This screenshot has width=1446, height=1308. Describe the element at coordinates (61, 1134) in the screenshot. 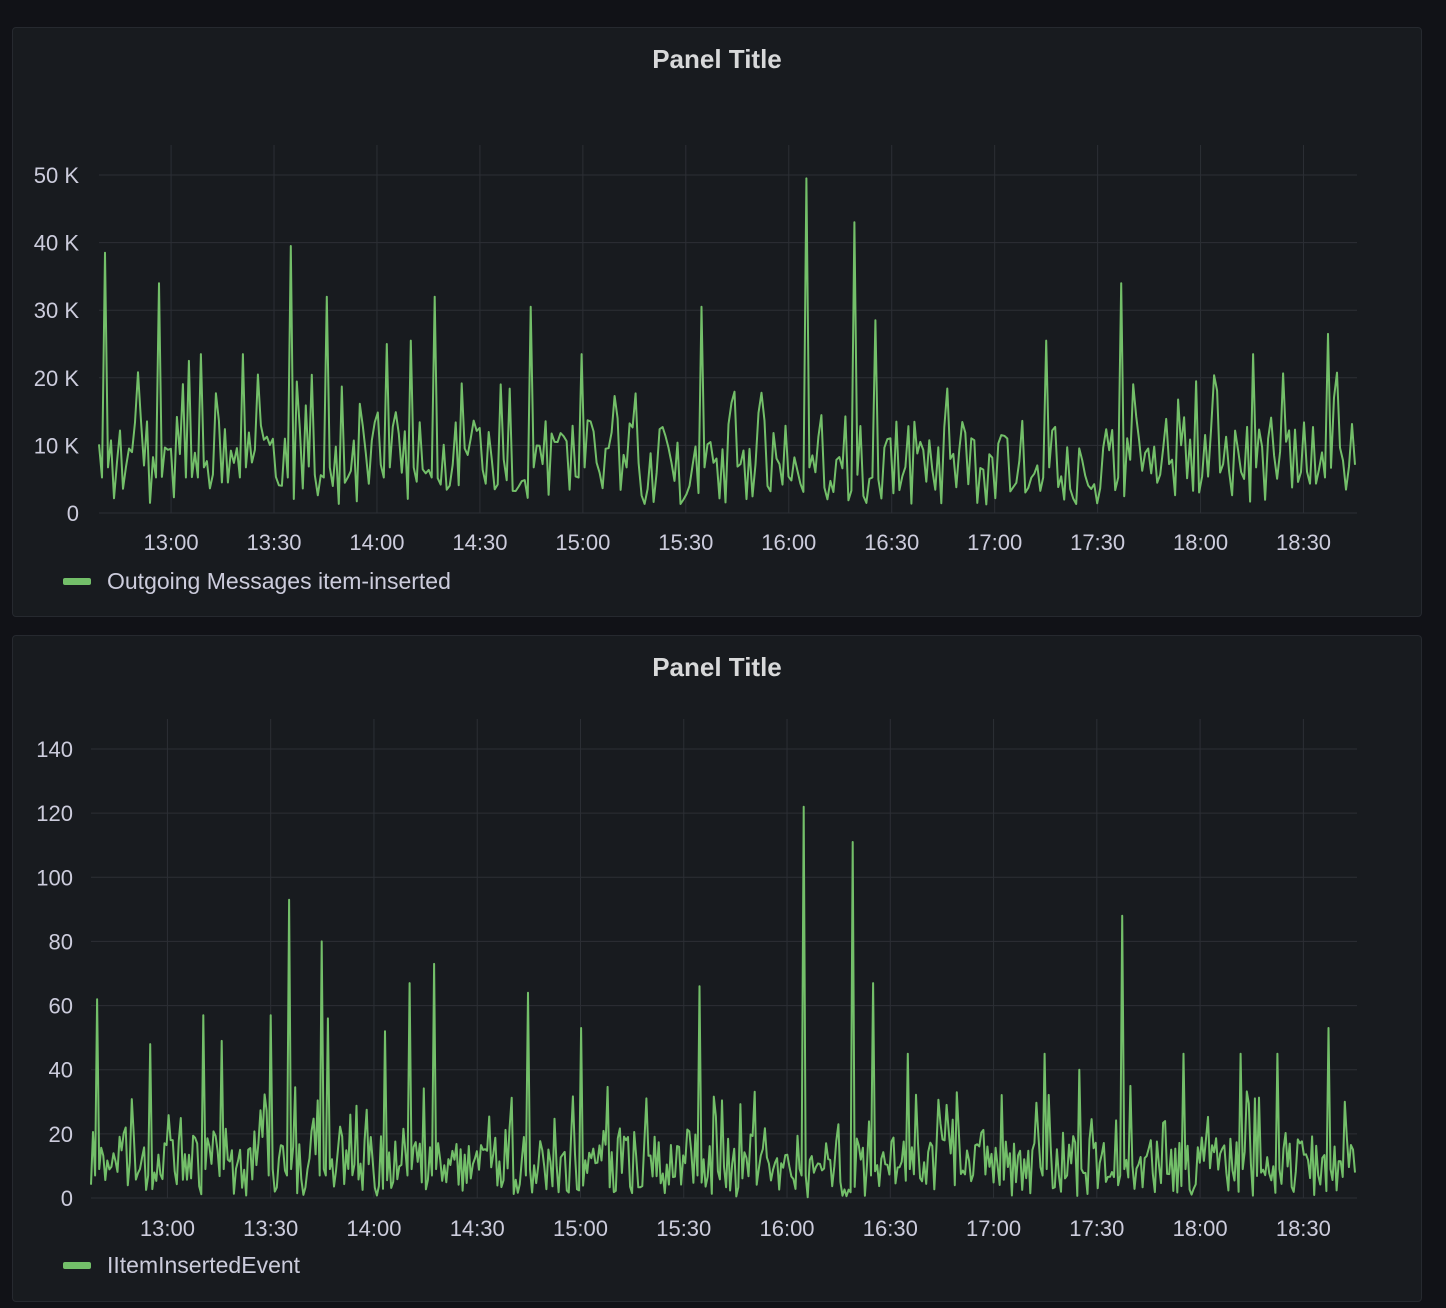

I see `y-tick-label: 20` at that location.